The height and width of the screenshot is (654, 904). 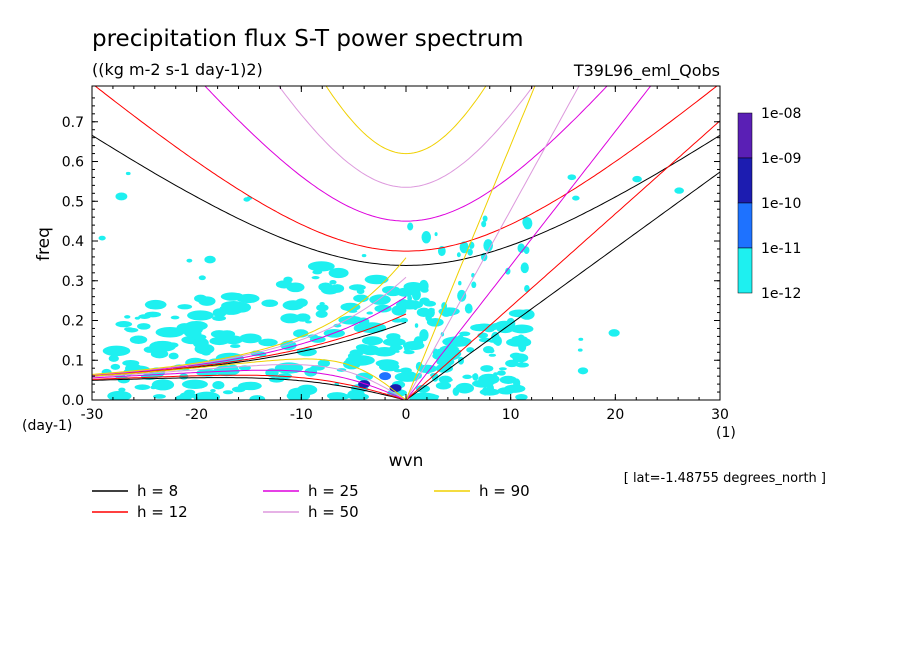 What do you see at coordinates (470, 243) in the screenshot?
I see `kelvin-curve-h90` at bounding box center [470, 243].